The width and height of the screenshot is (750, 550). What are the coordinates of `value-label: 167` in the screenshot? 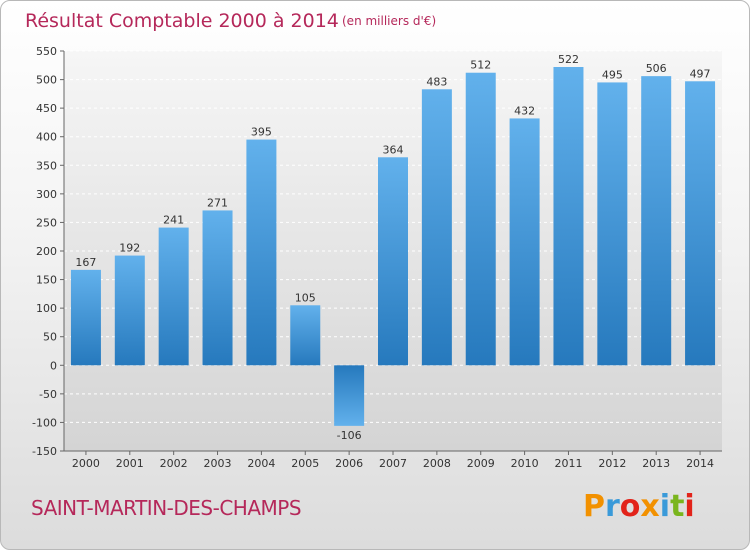 It's located at (85, 262).